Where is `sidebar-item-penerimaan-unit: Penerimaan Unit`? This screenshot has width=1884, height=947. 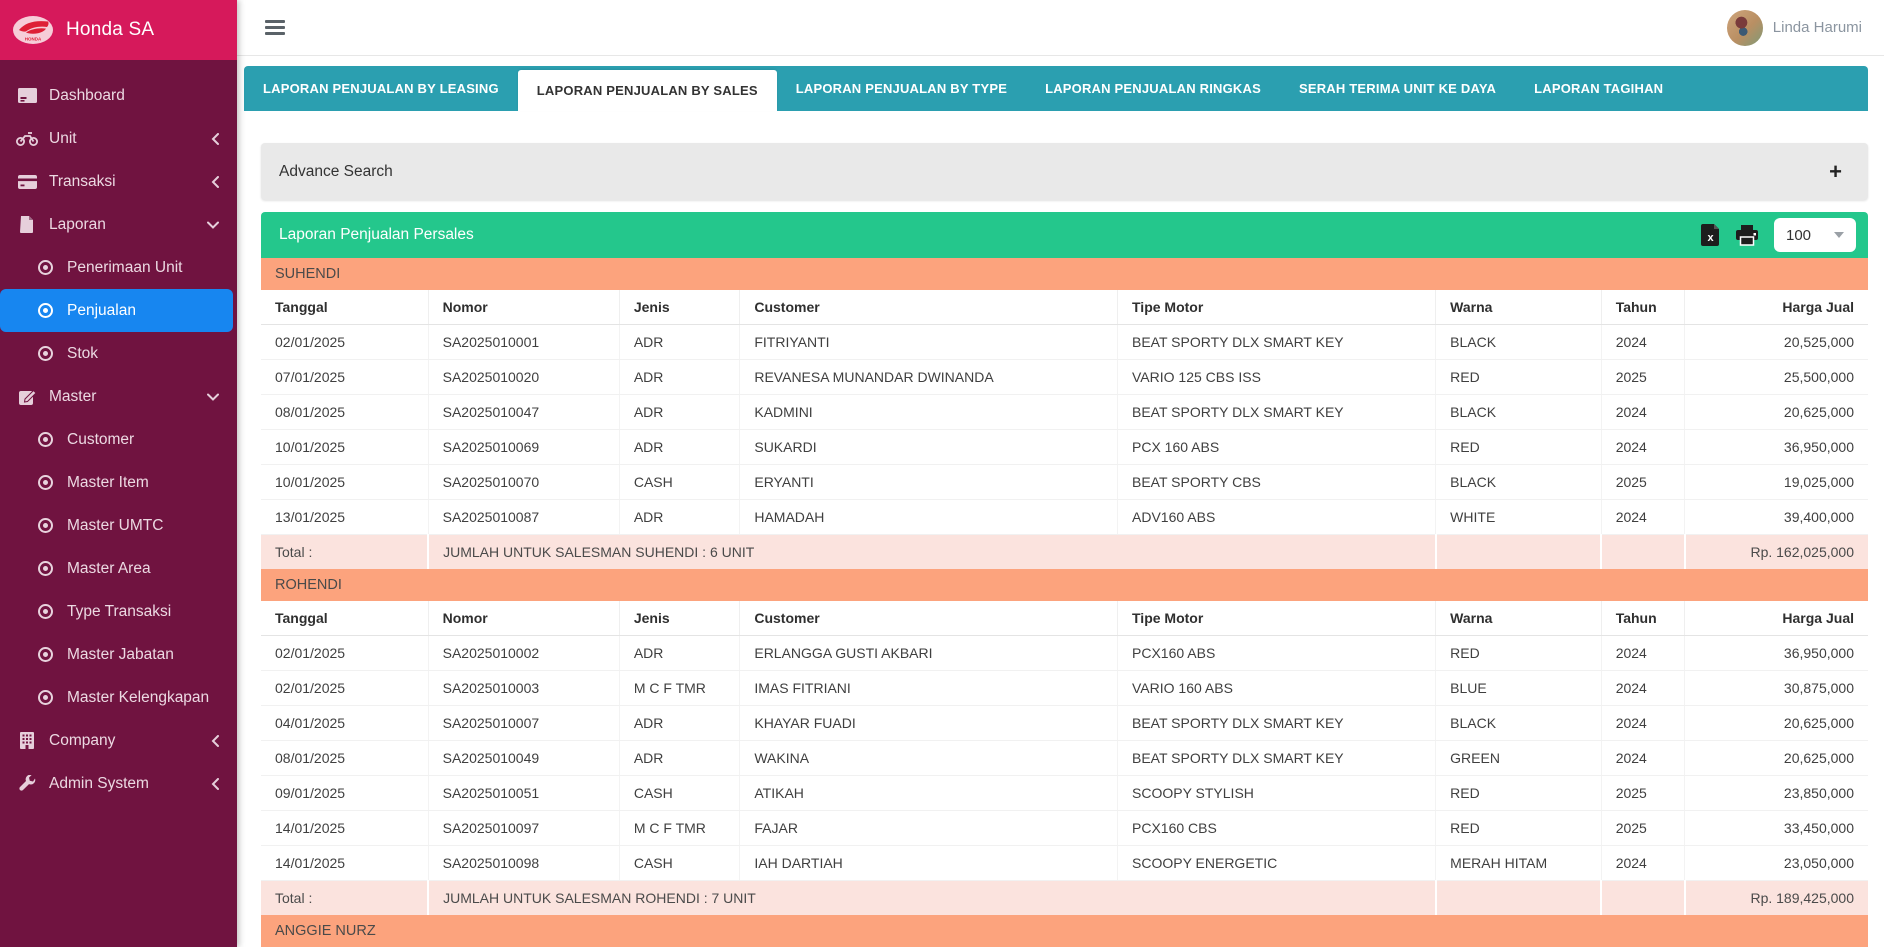
sidebar-item-penerimaan-unit: Penerimaan Unit is located at coordinates (118, 267).